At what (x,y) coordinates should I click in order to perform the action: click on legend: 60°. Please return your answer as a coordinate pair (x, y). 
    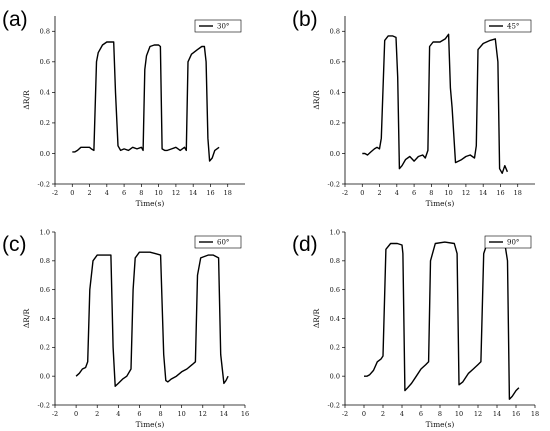
    Looking at the image, I should click on (218, 242).